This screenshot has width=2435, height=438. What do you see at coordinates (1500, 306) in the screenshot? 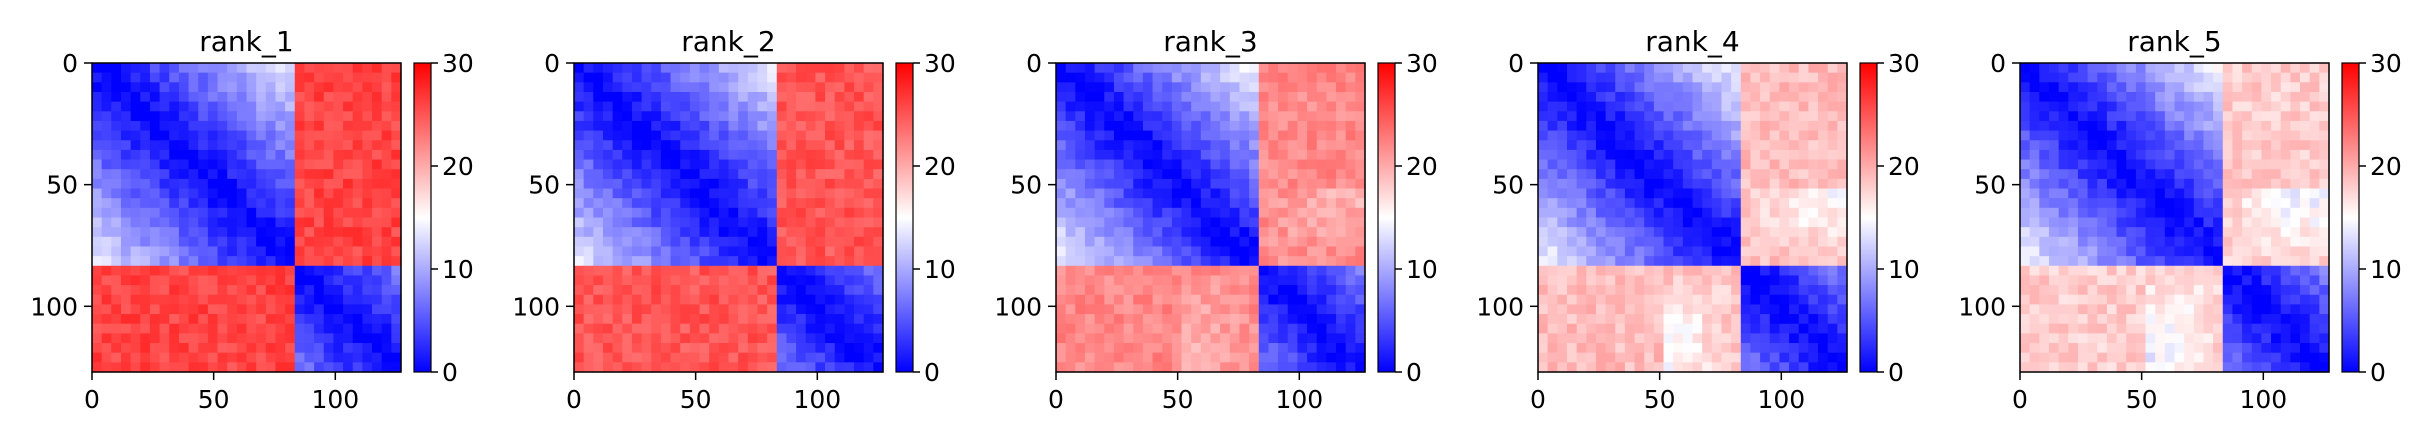
I see `y-tick-label: 100` at bounding box center [1500, 306].